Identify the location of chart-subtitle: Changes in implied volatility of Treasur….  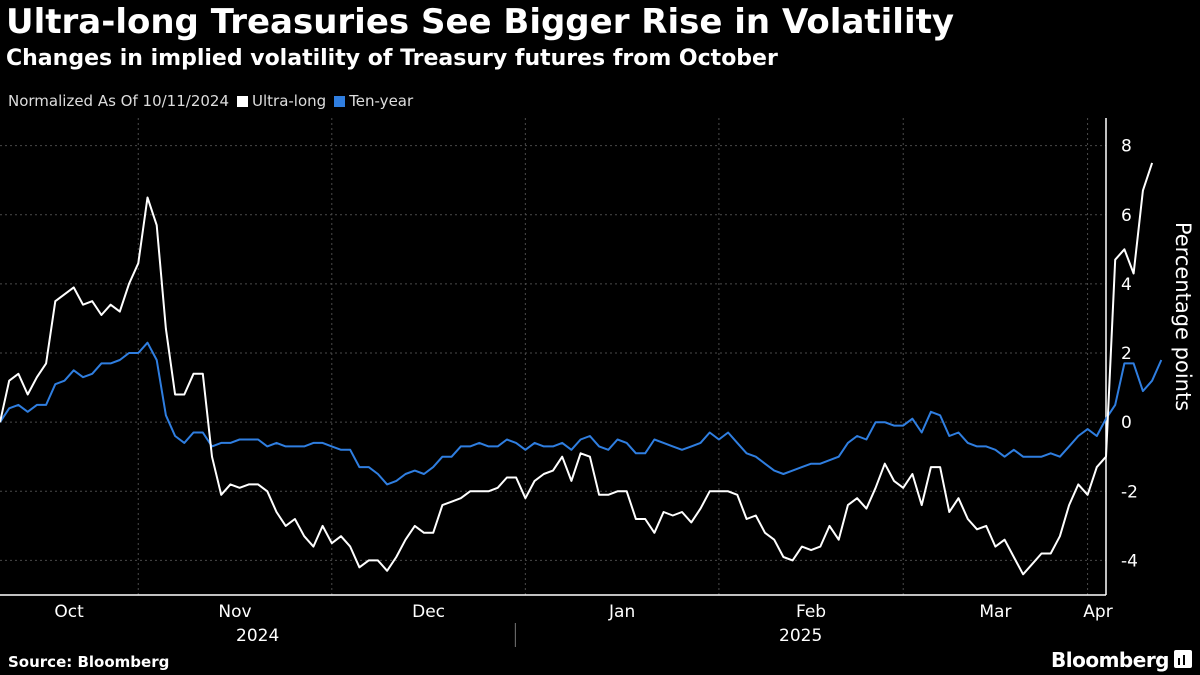
(392, 58).